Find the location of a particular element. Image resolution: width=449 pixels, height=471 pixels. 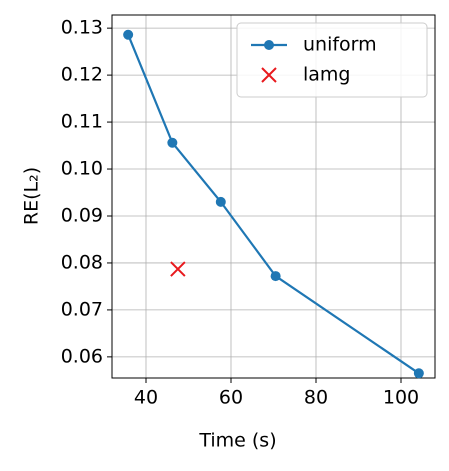

x-tick-label: 40 is located at coordinates (146, 398).